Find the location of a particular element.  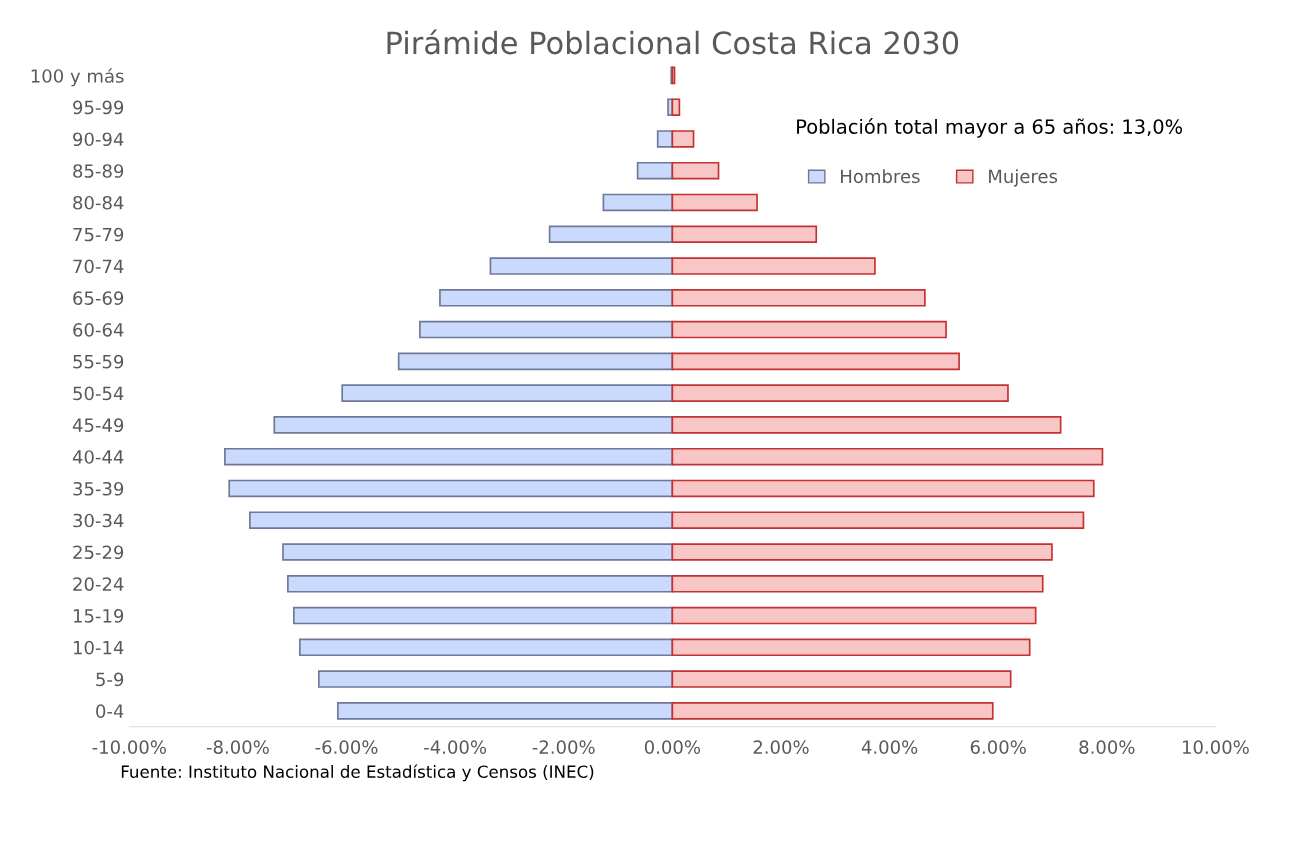

y-tick-label: 5-9 is located at coordinates (110, 679).